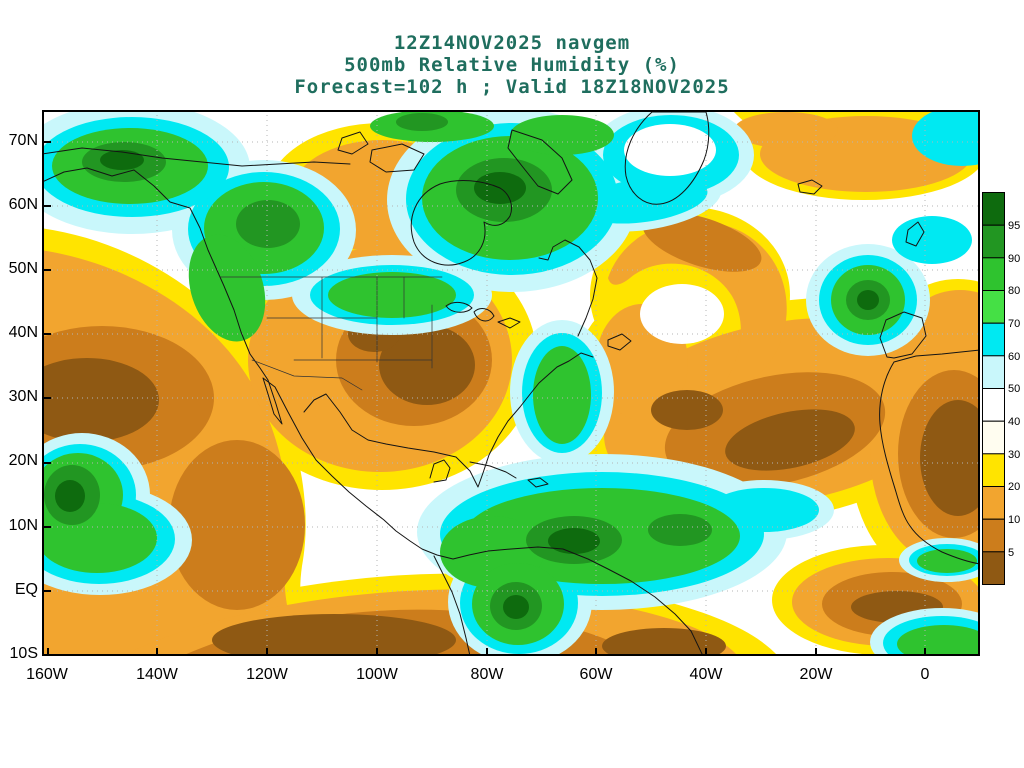  I want to click on lat-label-30n: 30N, so click(23, 396).